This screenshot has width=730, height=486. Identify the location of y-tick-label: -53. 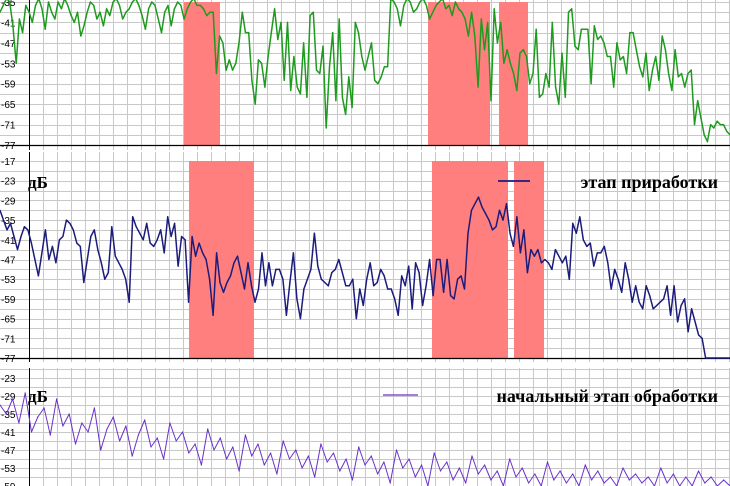
(8, 64).